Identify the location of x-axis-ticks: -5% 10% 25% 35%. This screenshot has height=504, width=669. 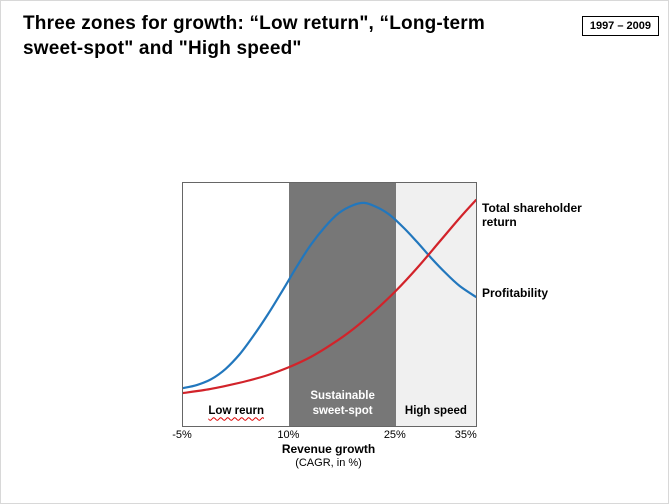
(324, 436).